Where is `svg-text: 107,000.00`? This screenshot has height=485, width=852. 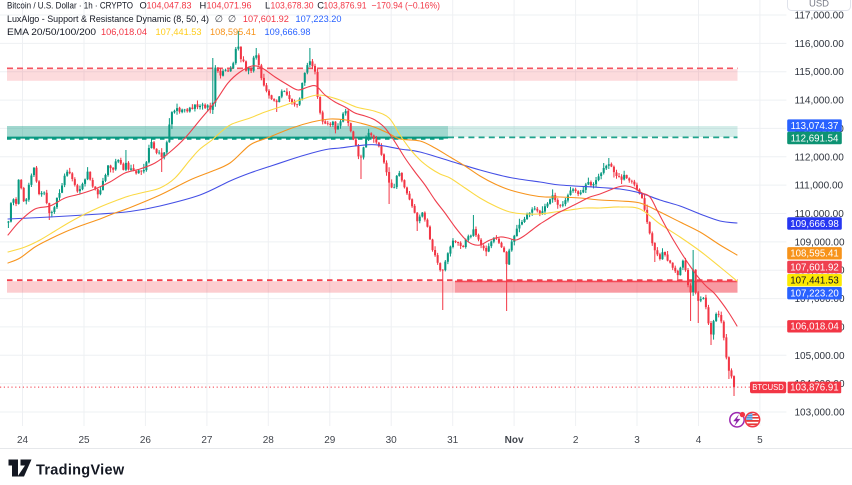 svg-text: 107,000.00 is located at coordinates (820, 299).